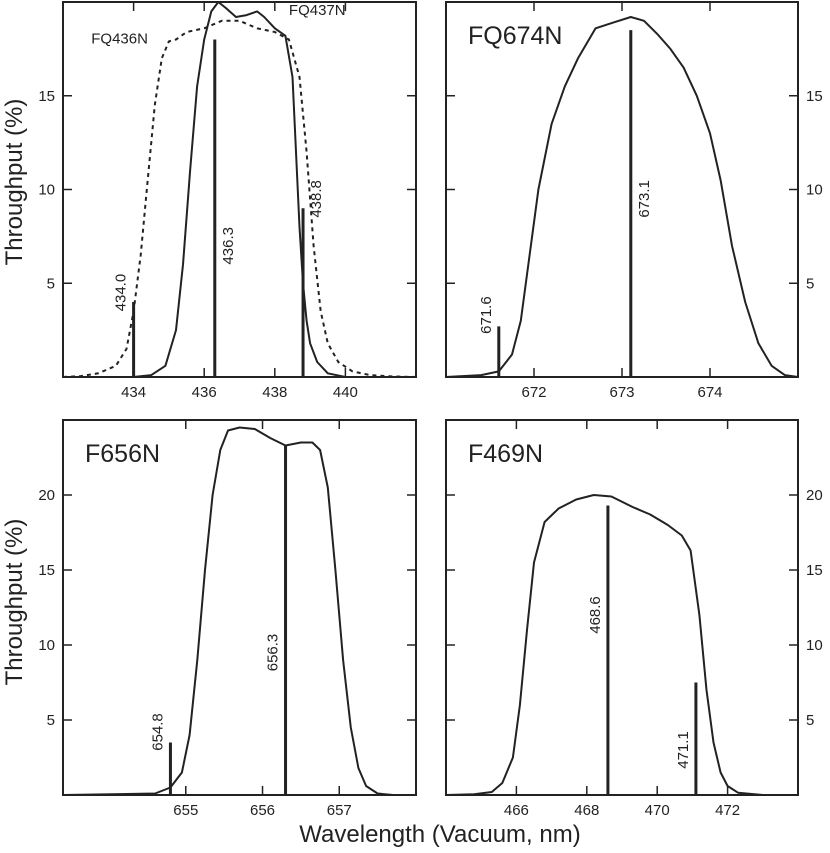 This screenshot has width=830, height=853. I want to click on x-tick-label: 466, so click(516, 810).